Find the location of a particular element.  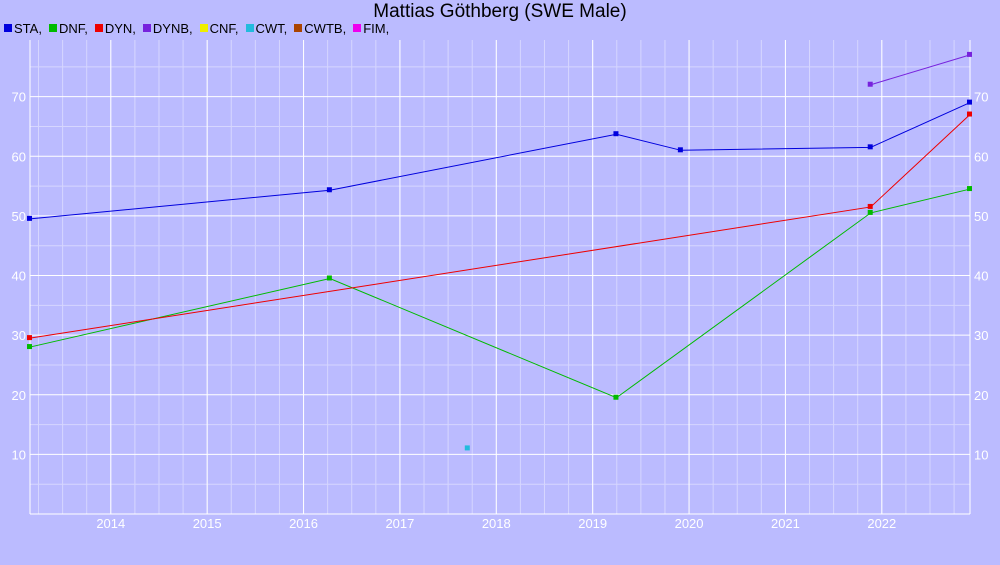

legend-label: CWT, is located at coordinates (271, 28).